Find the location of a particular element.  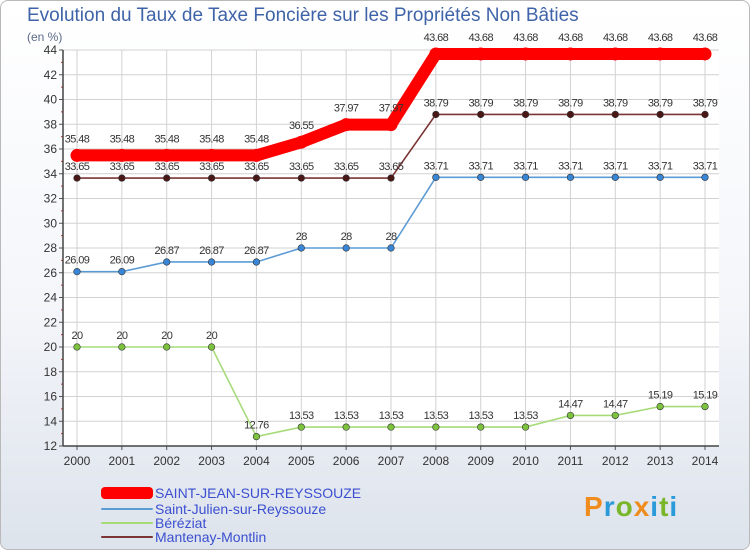

y-tick-label: 12 is located at coordinates (51, 446).